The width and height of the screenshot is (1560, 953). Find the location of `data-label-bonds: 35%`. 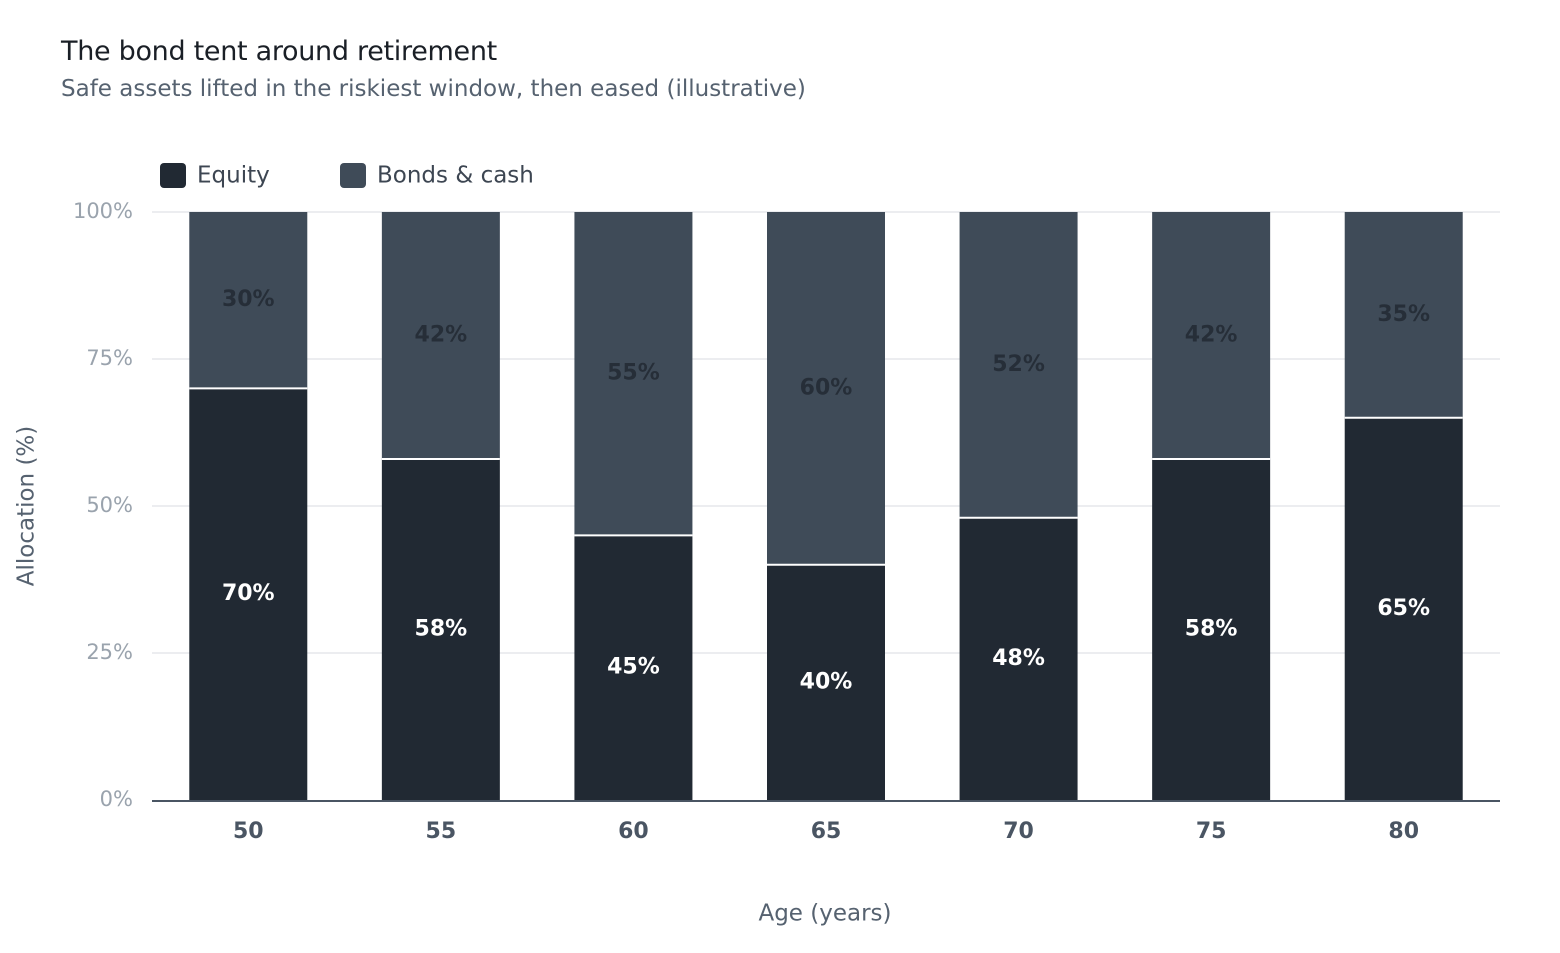

data-label-bonds: 35% is located at coordinates (1403, 314).